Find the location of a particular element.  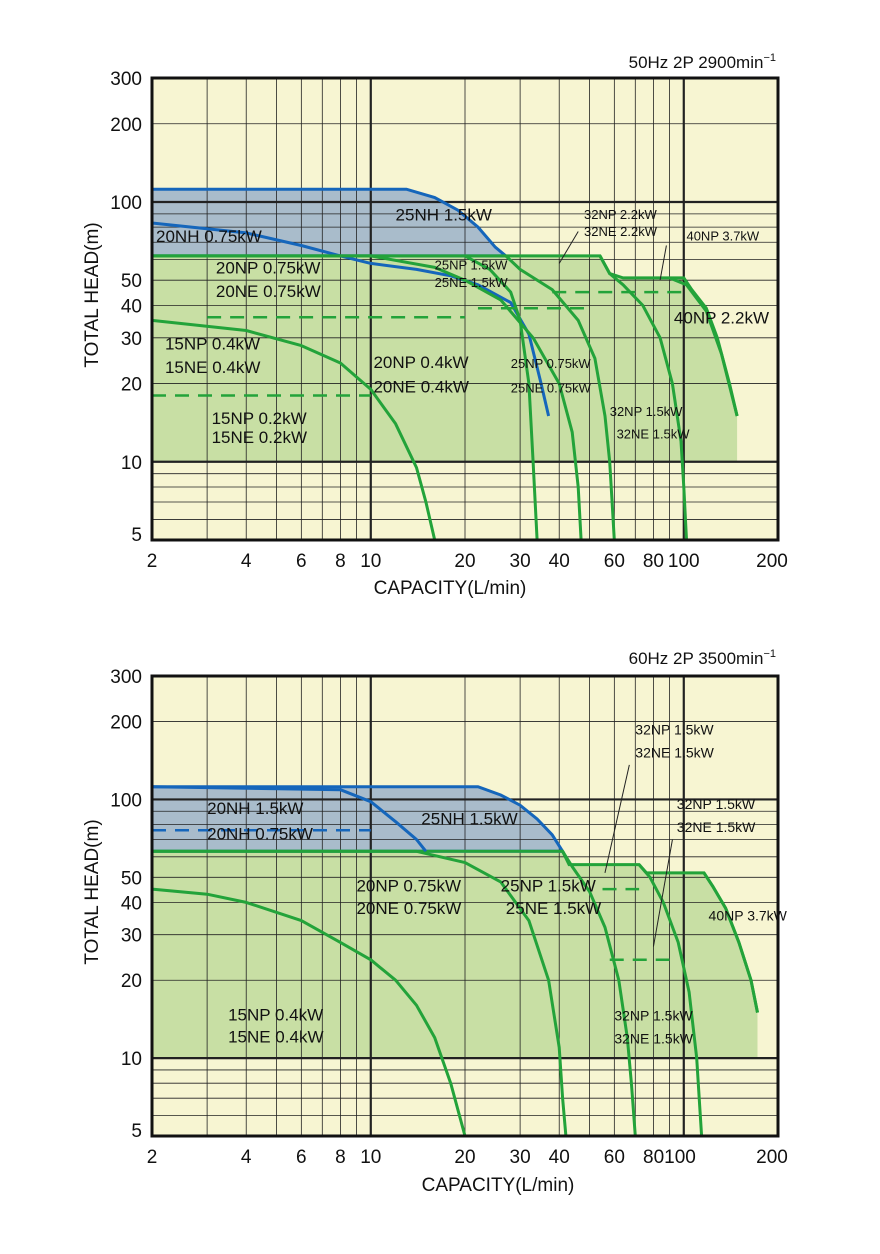

x-axis-label-50hz: CAPACITY(L/min) is located at coordinates (450, 588).